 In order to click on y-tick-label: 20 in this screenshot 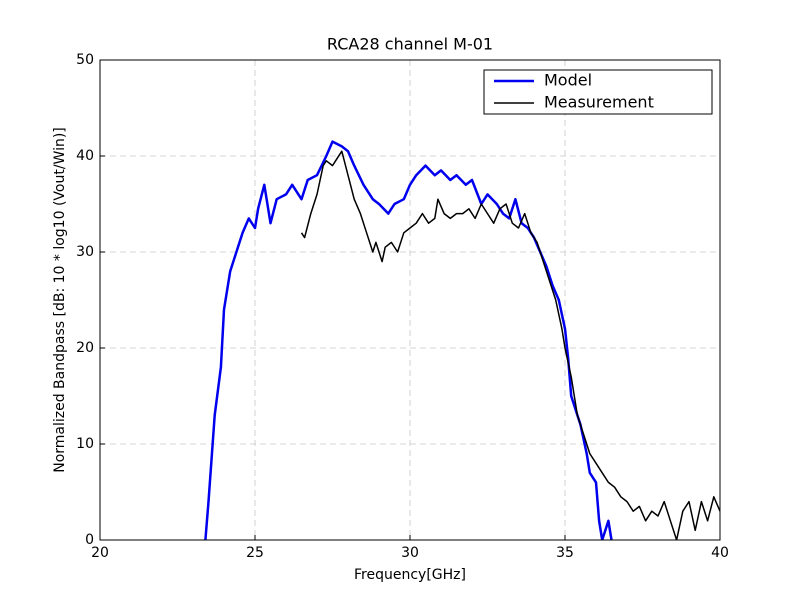, I will do `click(85, 348)`.